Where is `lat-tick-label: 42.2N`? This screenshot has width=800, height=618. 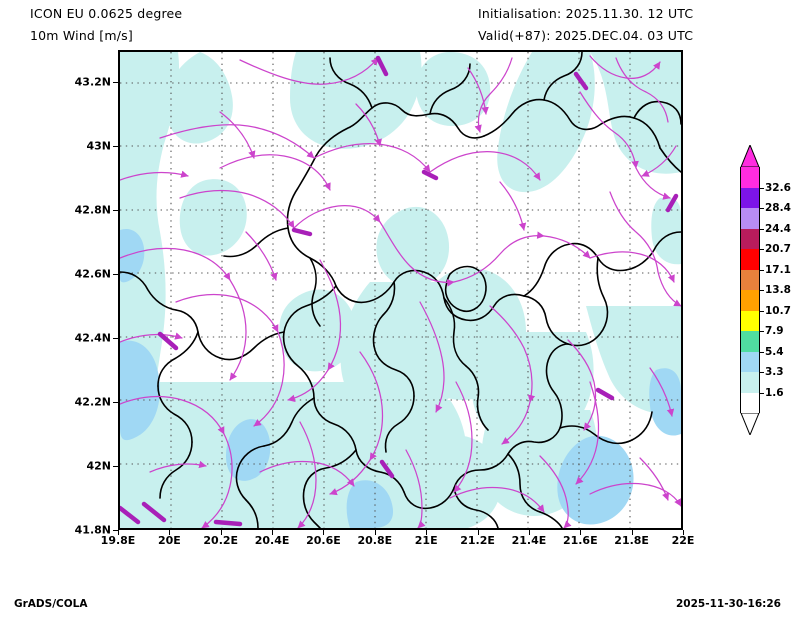 lat-tick-label: 42.2N is located at coordinates (92, 402).